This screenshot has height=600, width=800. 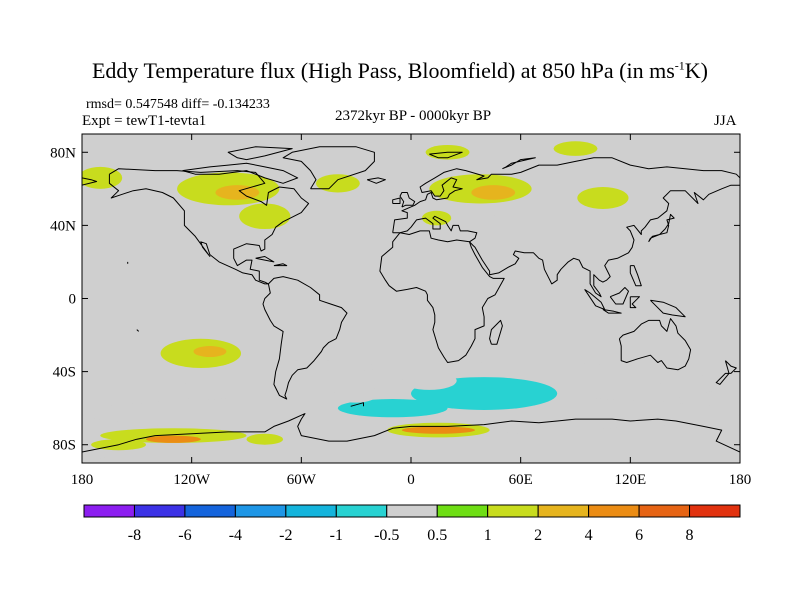 I want to click on period-label: 2372kyr BP - 0000kyr BP, so click(x=413, y=116).